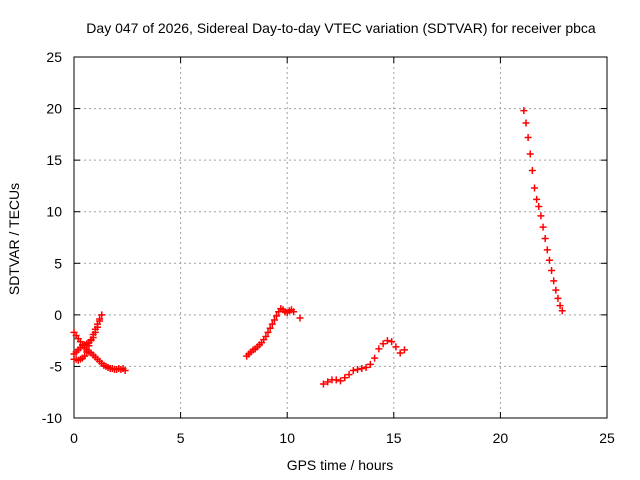  What do you see at coordinates (74, 438) in the screenshot?
I see `x-tick-label: 0` at bounding box center [74, 438].